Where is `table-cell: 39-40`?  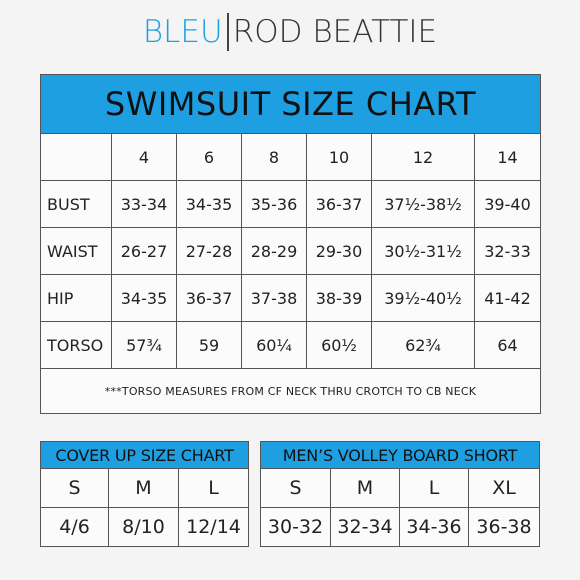 table-cell: 39-40 is located at coordinates (507, 204).